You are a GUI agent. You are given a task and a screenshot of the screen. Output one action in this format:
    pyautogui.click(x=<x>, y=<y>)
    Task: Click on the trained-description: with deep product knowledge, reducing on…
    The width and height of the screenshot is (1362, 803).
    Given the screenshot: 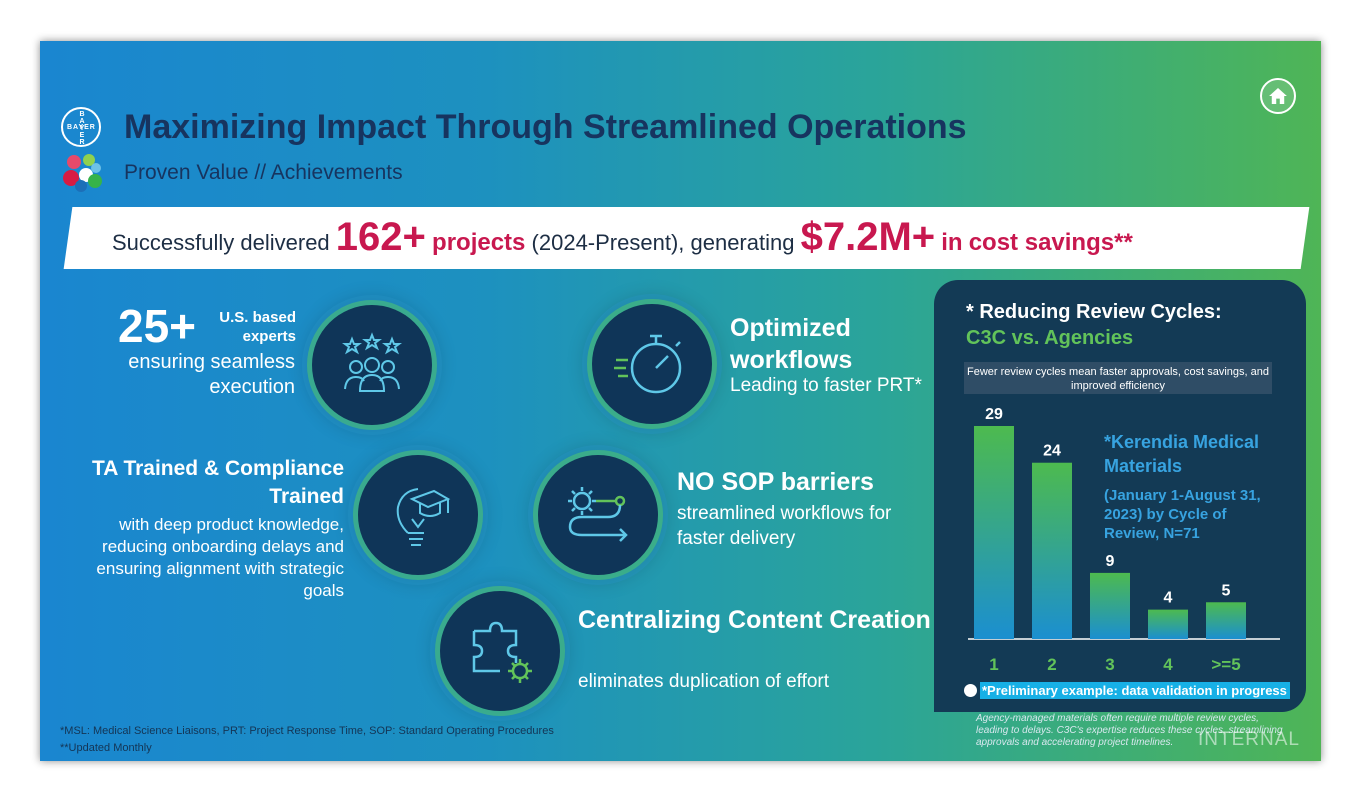 What is the action you would take?
    pyautogui.click(x=220, y=557)
    